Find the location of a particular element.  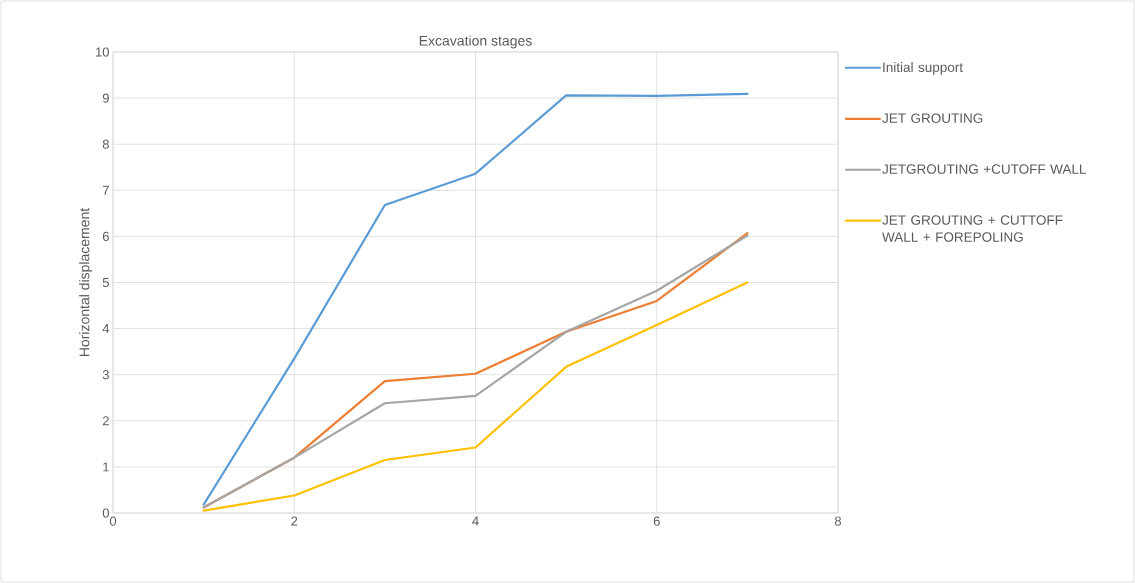

legend-label: JET GROUTING + CUTTOFF WALL + FOREPOLING is located at coordinates (972, 228).